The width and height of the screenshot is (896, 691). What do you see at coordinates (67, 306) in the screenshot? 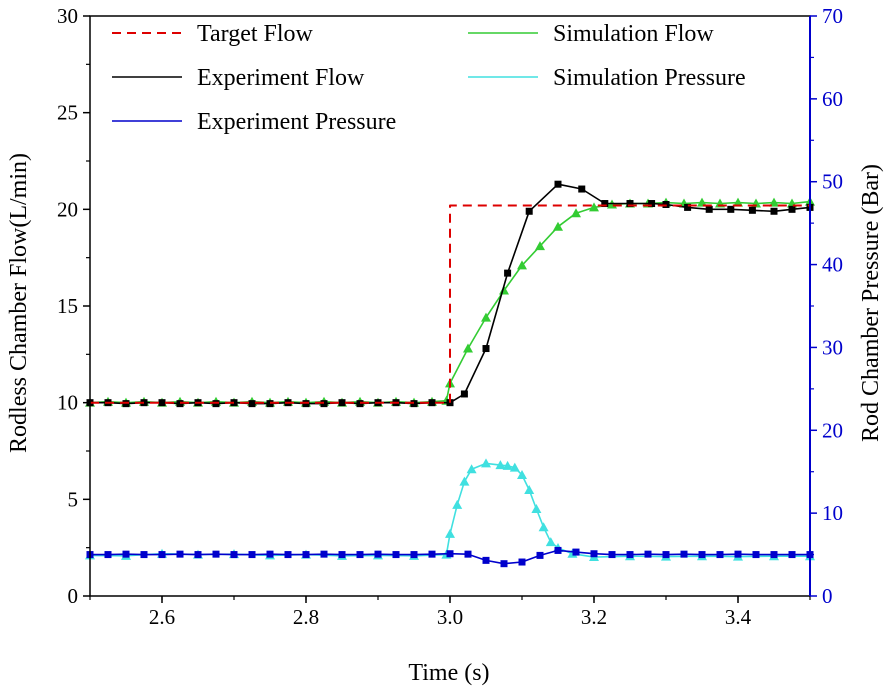
I see `y-left-tick-label: 15` at bounding box center [67, 306].